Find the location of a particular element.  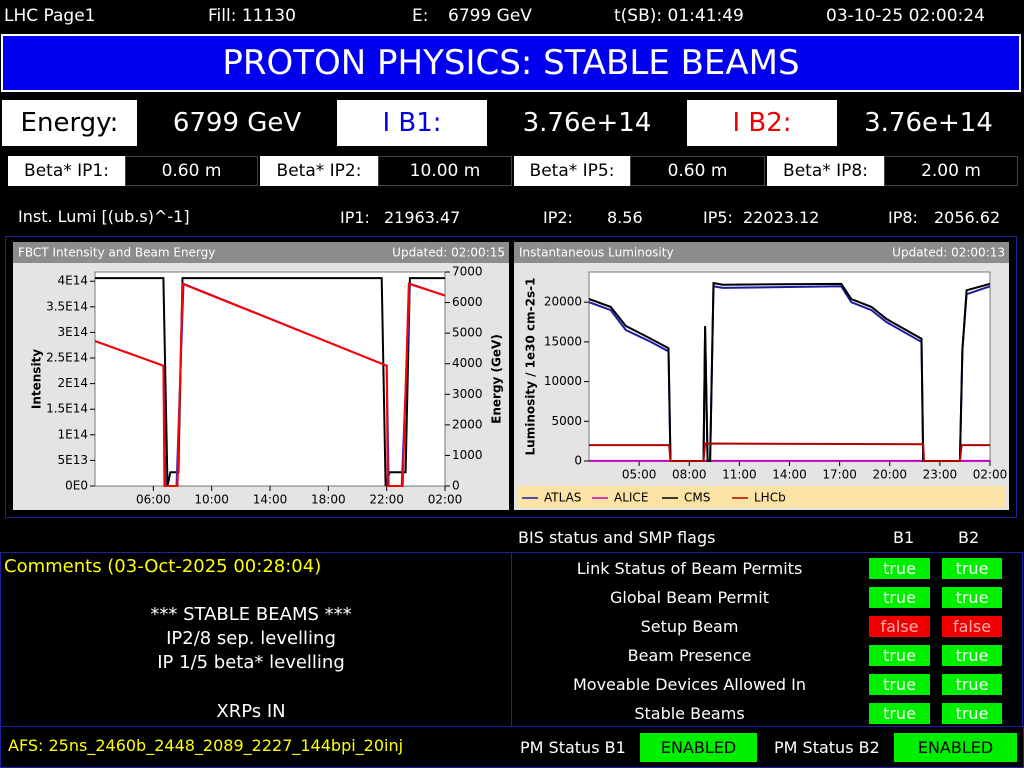

y2-tick-label: 1000 is located at coordinates (467, 455).